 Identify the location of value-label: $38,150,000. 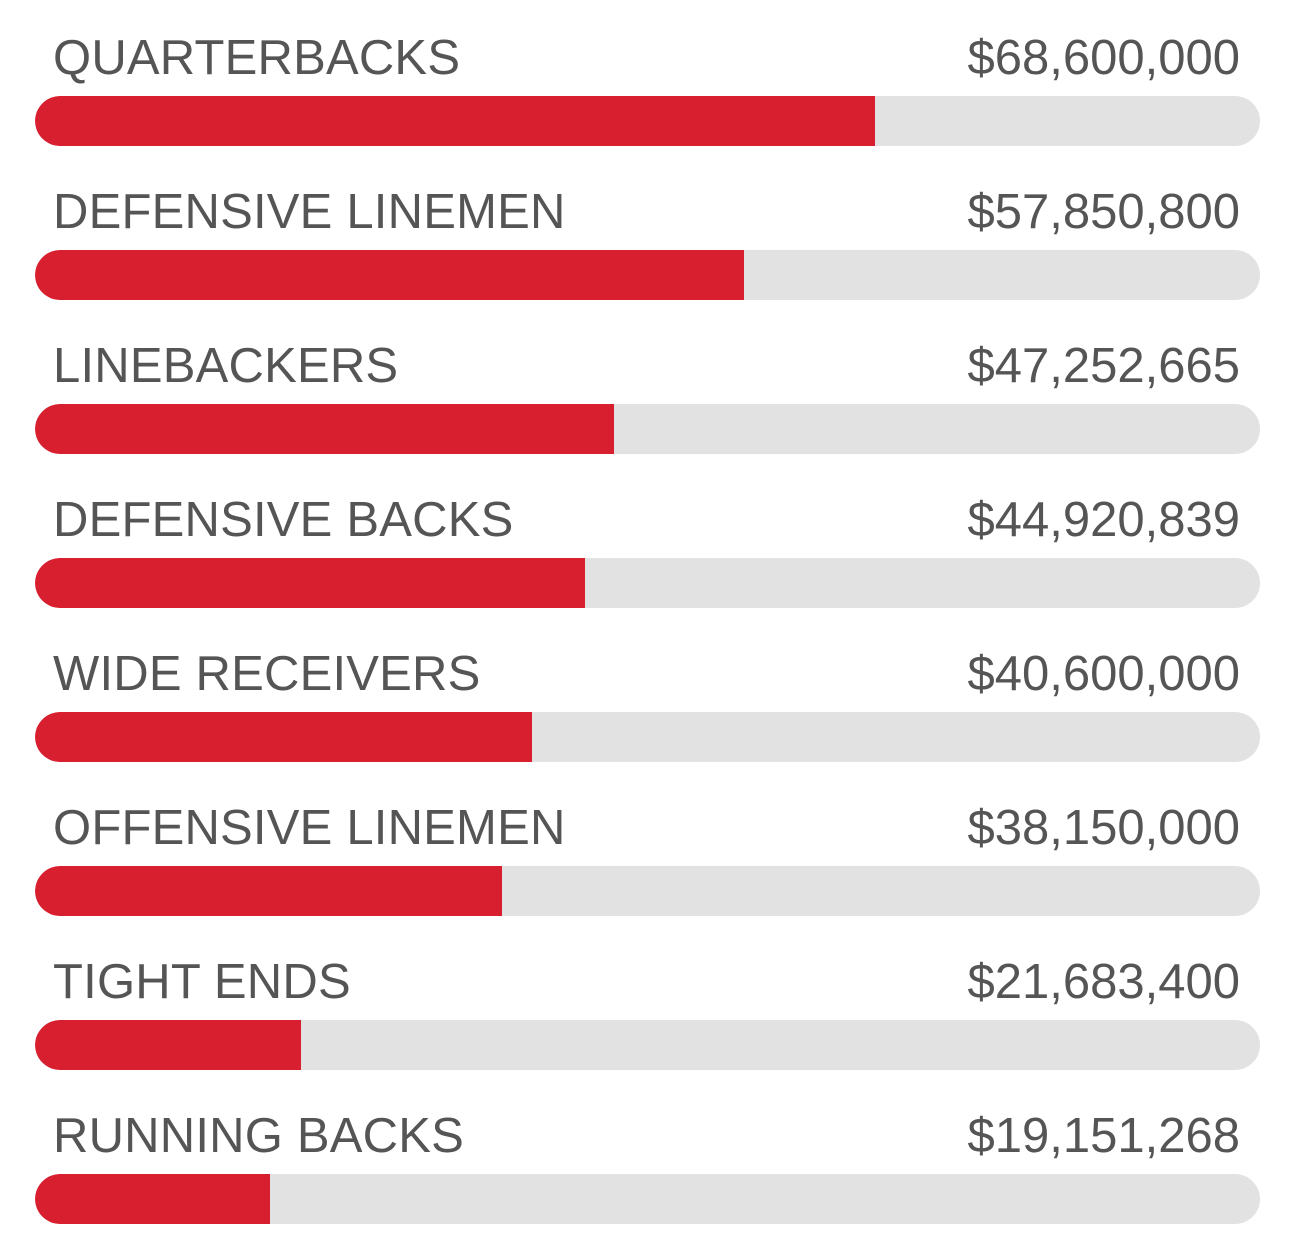
(1104, 828).